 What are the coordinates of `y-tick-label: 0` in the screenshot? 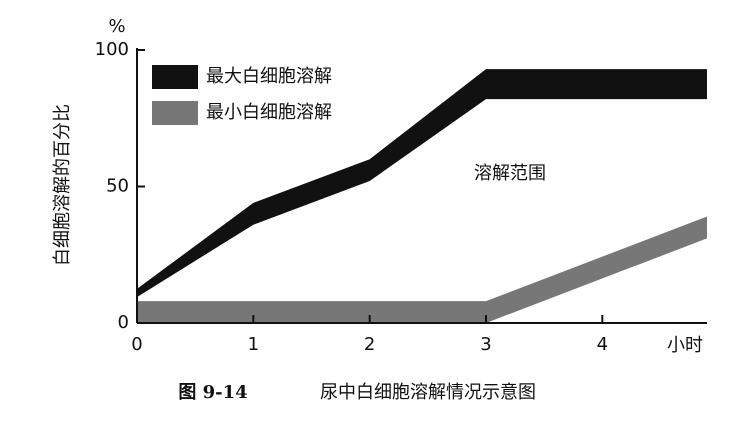 It's located at (123, 322).